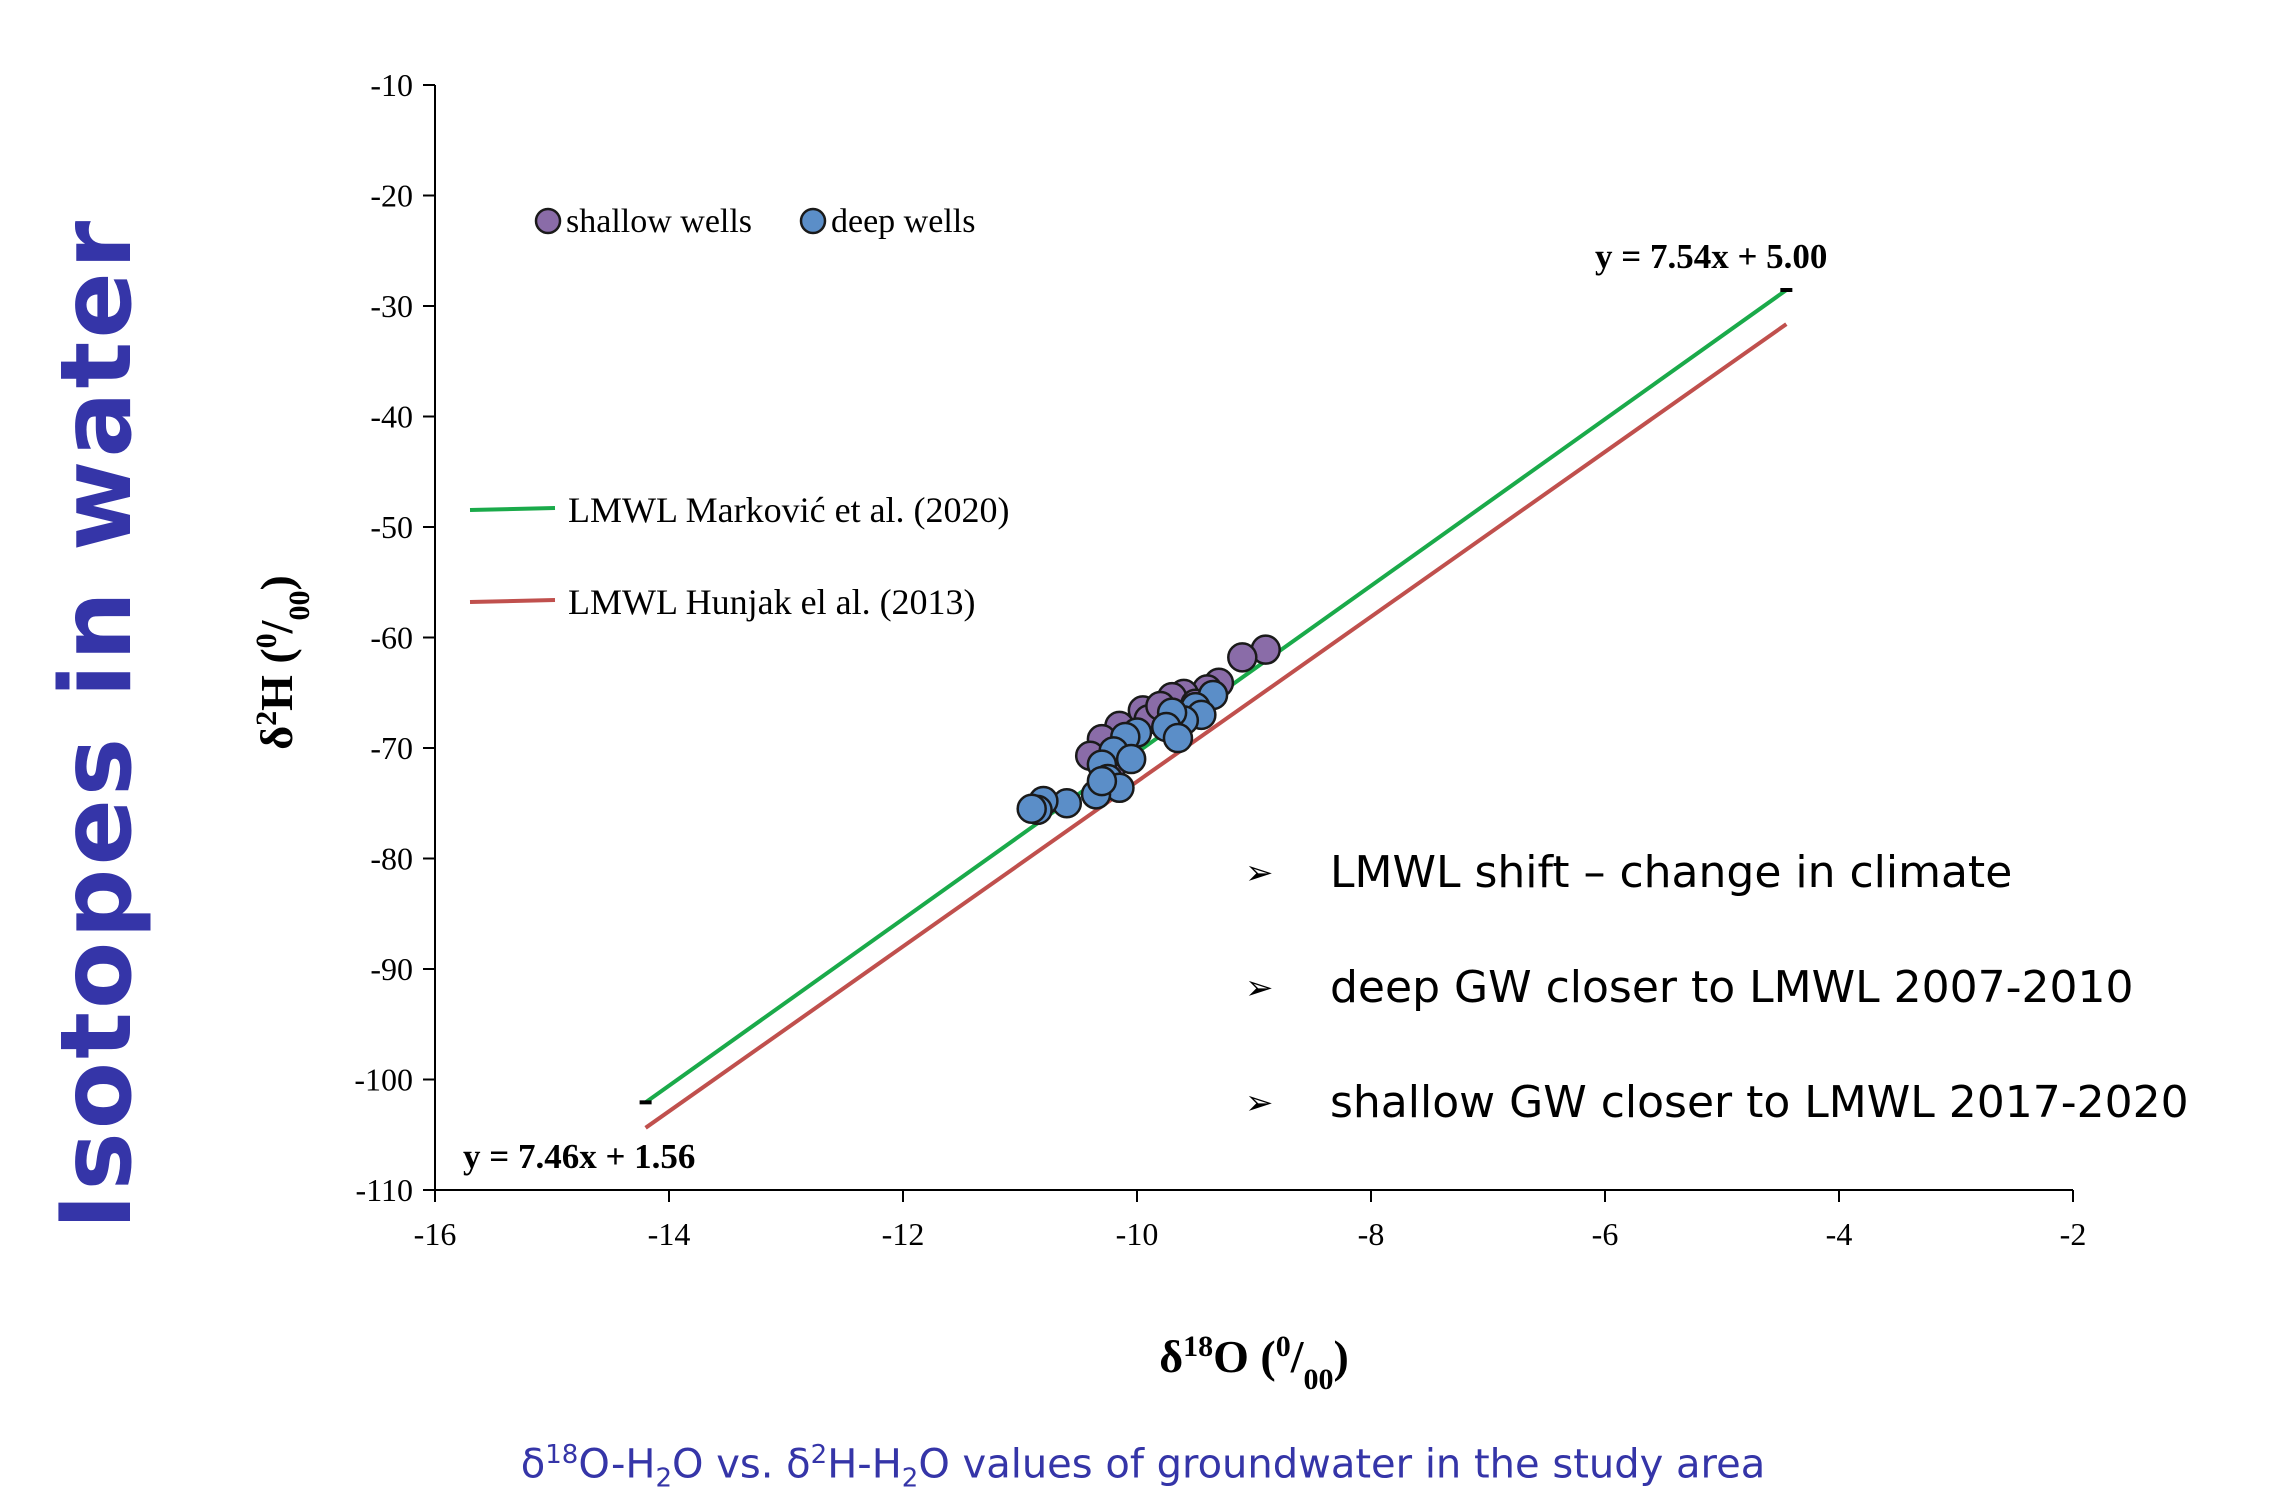 The height and width of the screenshot is (1502, 2286). What do you see at coordinates (391, 527) in the screenshot?
I see `y-tick-label: -50` at bounding box center [391, 527].